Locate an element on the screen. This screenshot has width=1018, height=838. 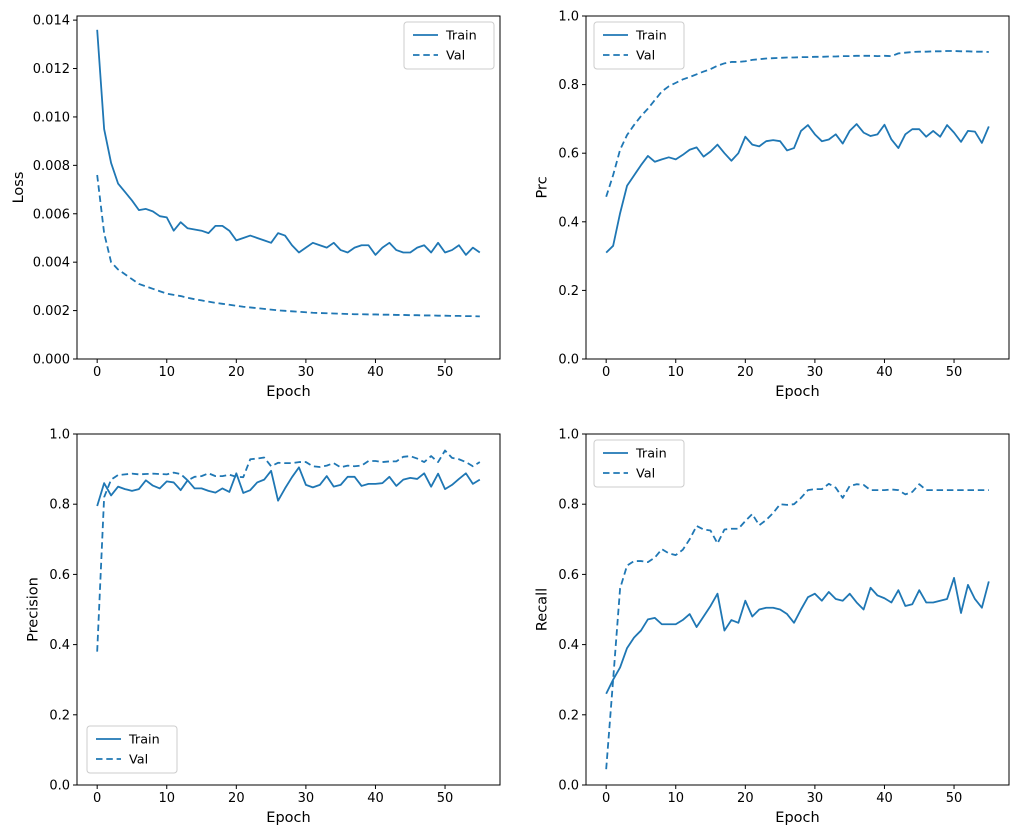
y-axis-label: Prc is located at coordinates (542, 187).